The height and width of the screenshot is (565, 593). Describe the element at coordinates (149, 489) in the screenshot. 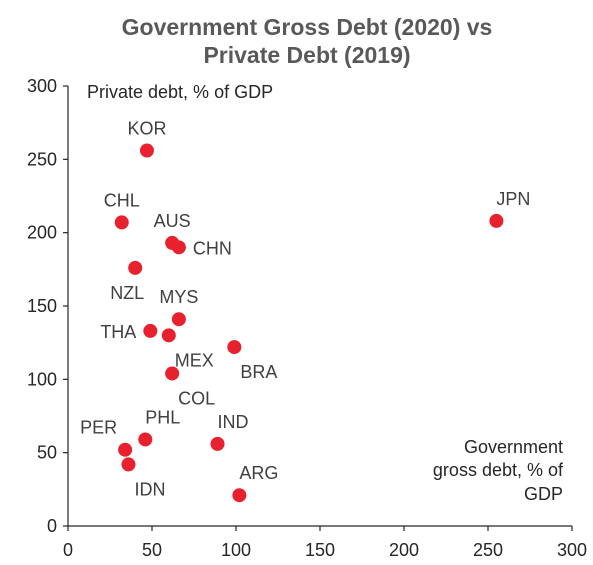

I see `point-label-idn: IDN` at that location.